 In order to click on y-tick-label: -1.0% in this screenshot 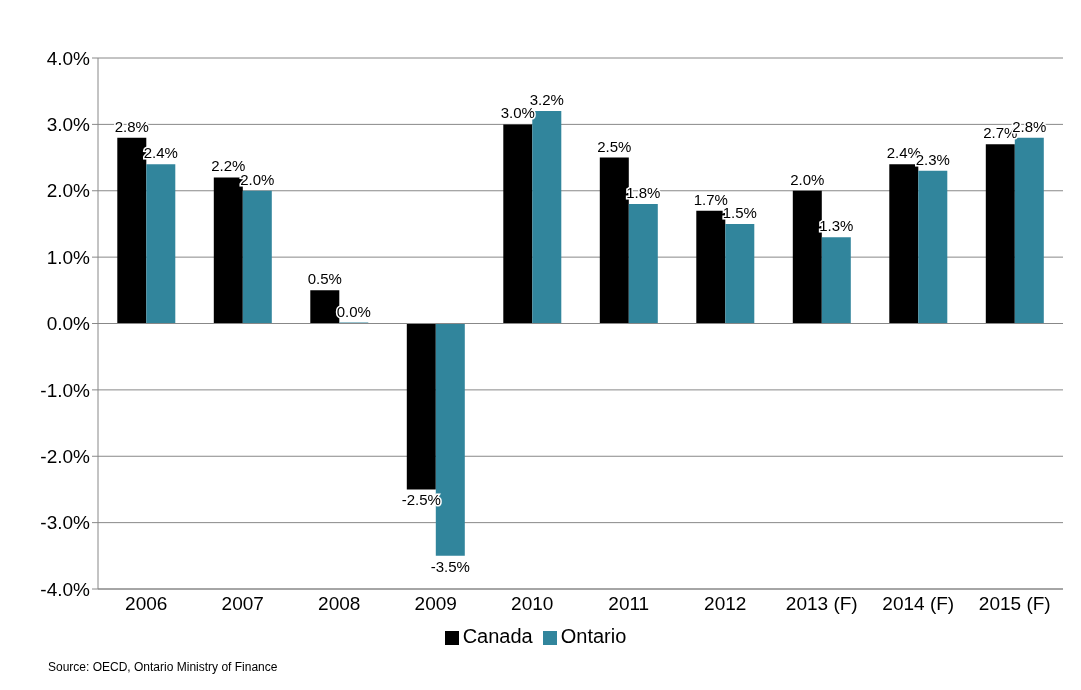, I will do `click(65, 390)`.